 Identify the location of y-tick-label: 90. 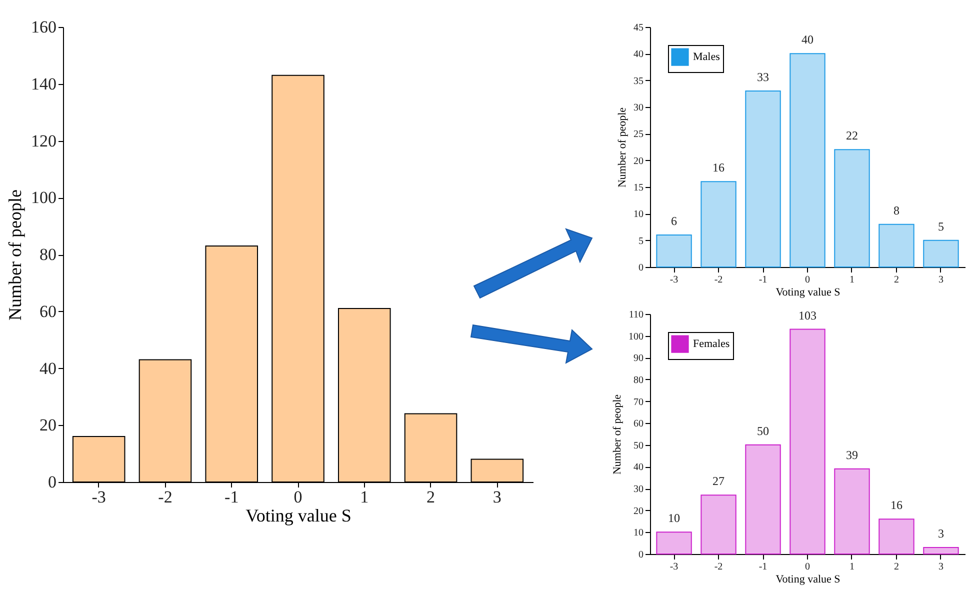
(639, 358).